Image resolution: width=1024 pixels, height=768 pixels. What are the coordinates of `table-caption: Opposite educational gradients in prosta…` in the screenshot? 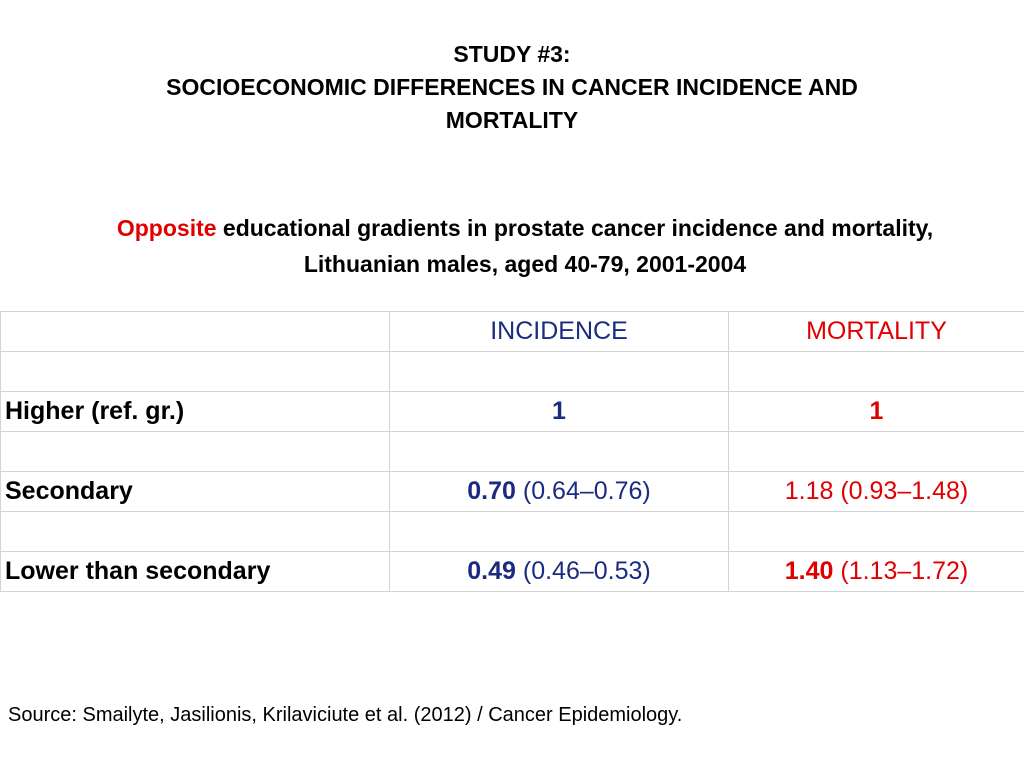 It's located at (525, 246).